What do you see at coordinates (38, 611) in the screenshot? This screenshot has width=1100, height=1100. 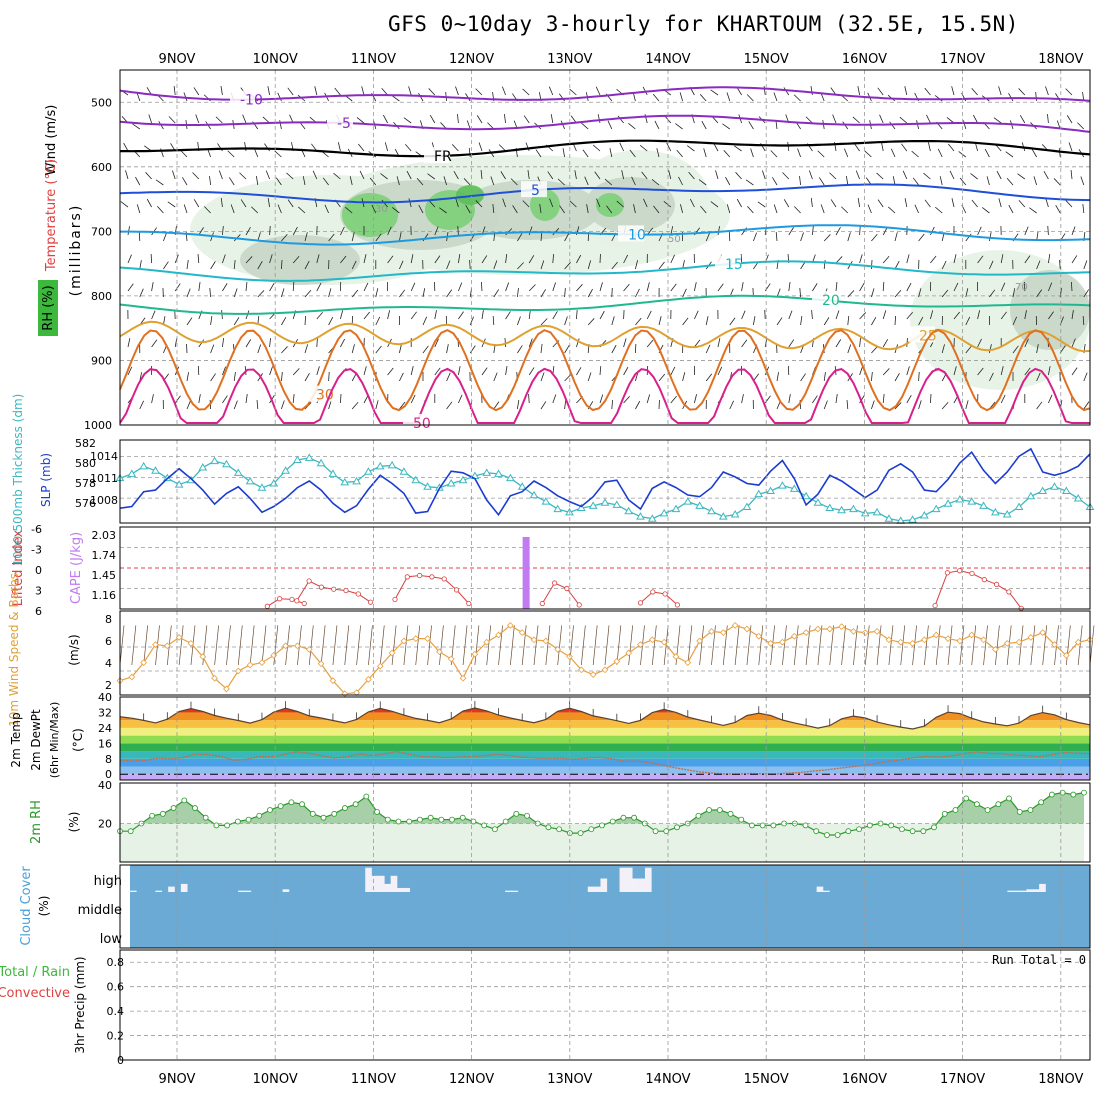 I see `lifted-ytick: 6` at bounding box center [38, 611].